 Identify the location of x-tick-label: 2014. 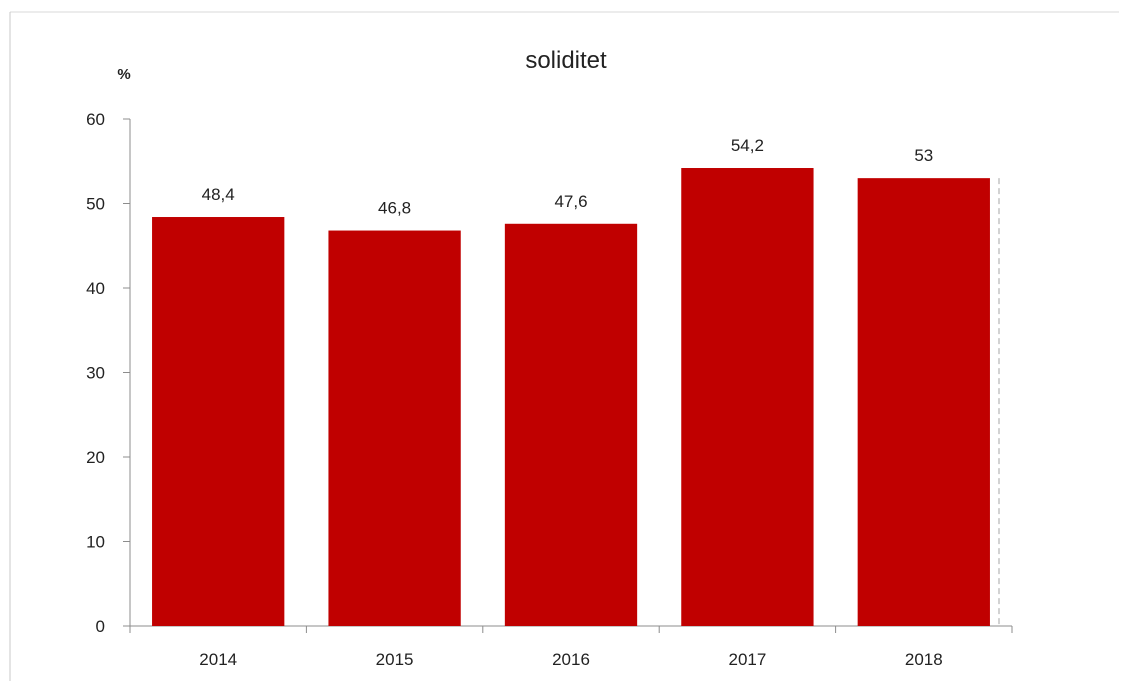
(218, 659).